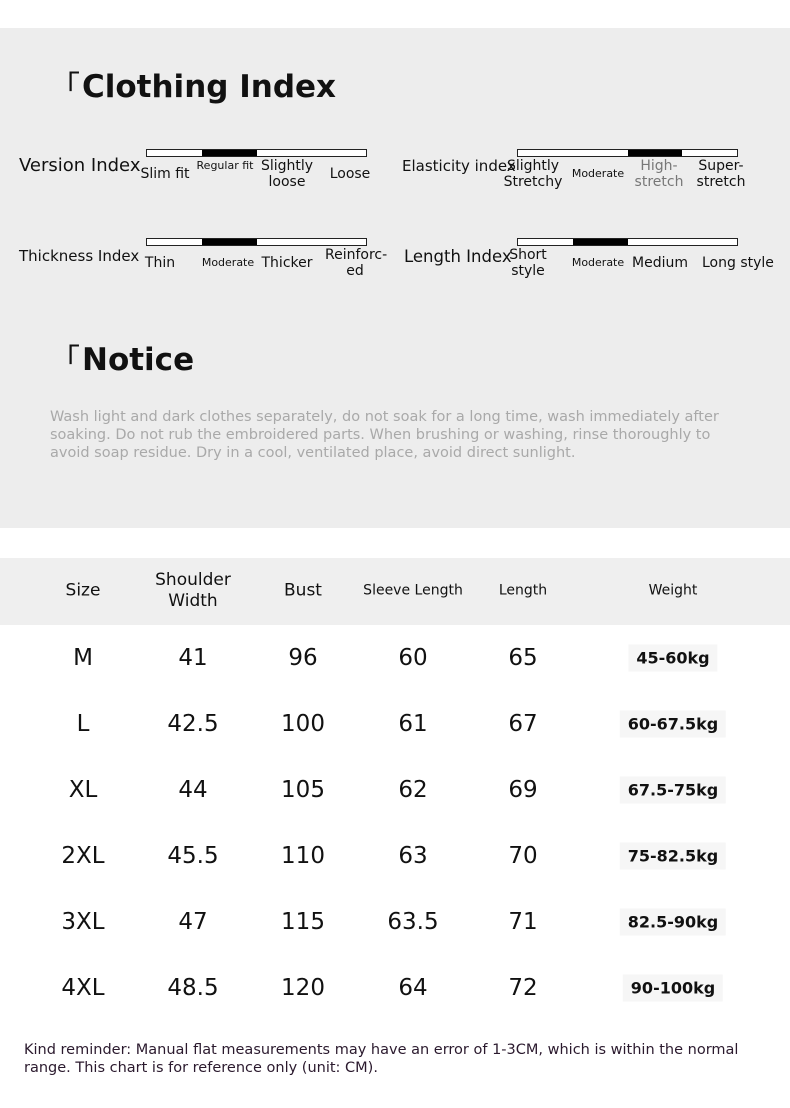 Image resolution: width=790 pixels, height=1108 pixels. I want to click on table-cell: 67.5-75kg, so click(673, 790).